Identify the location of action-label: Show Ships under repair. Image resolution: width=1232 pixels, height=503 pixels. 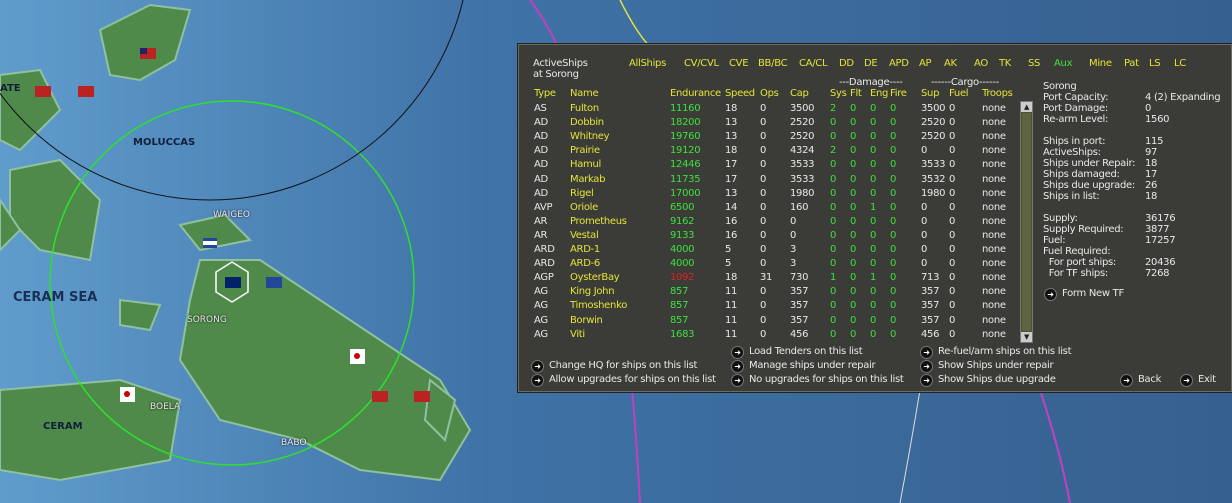
(996, 365).